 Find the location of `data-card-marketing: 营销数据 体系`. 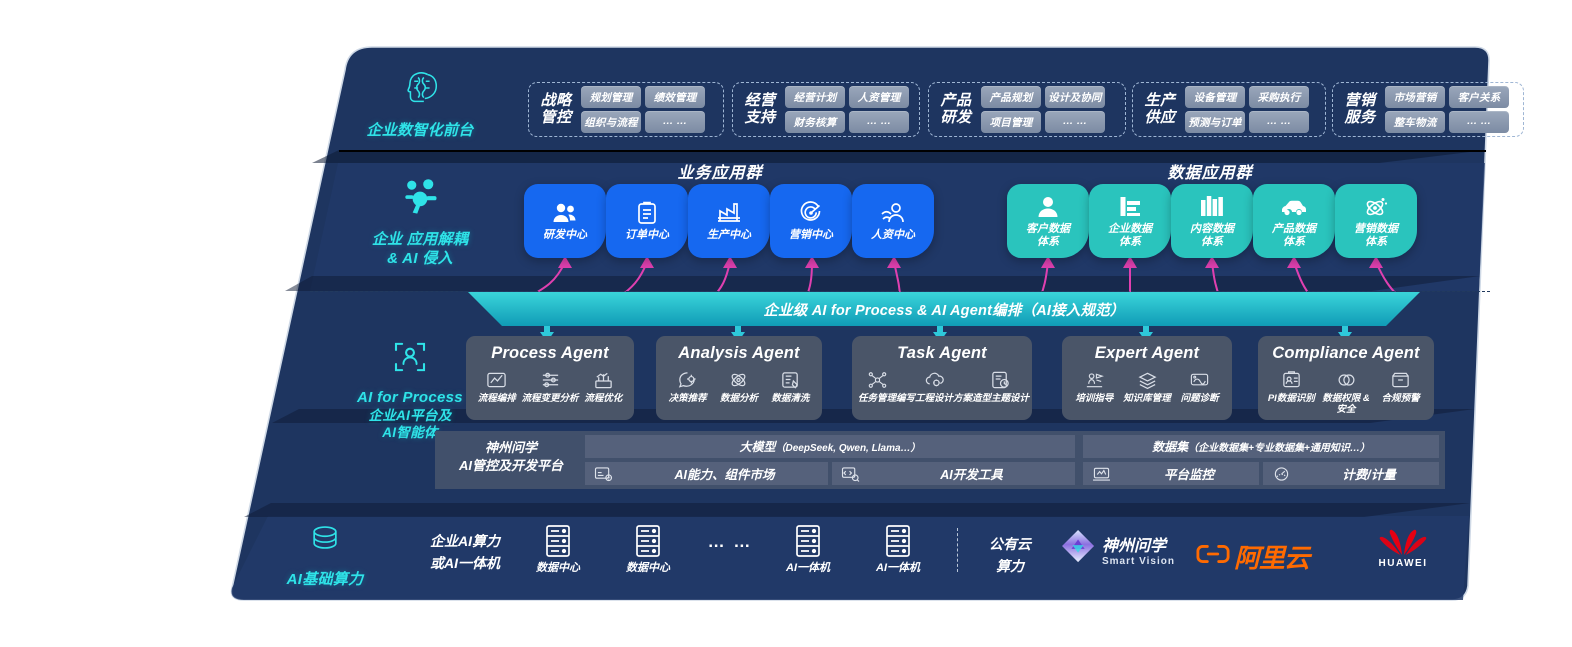

data-card-marketing: 营销数据 体系 is located at coordinates (1376, 221).